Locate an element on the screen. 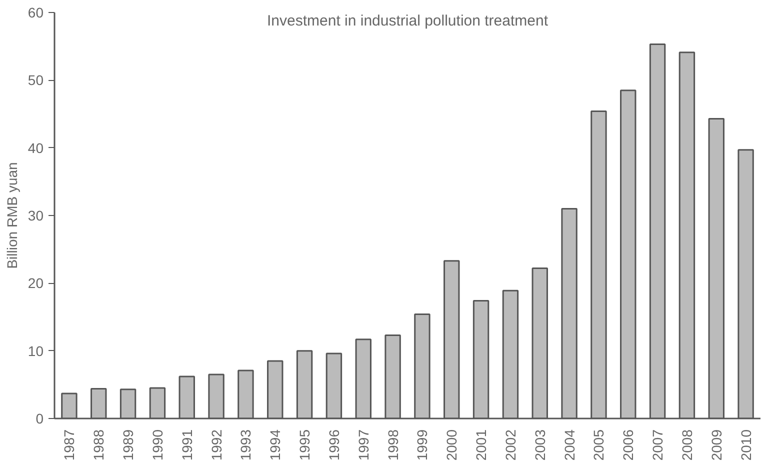 The height and width of the screenshot is (463, 775). x-tick-label: 1997 is located at coordinates (363, 445).